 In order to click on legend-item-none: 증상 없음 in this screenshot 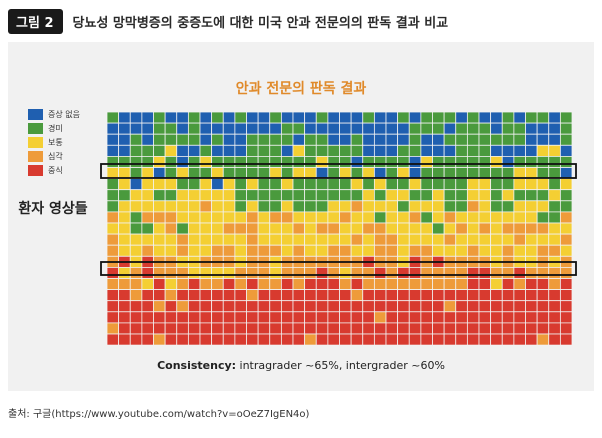, I will do `click(54, 114)`.